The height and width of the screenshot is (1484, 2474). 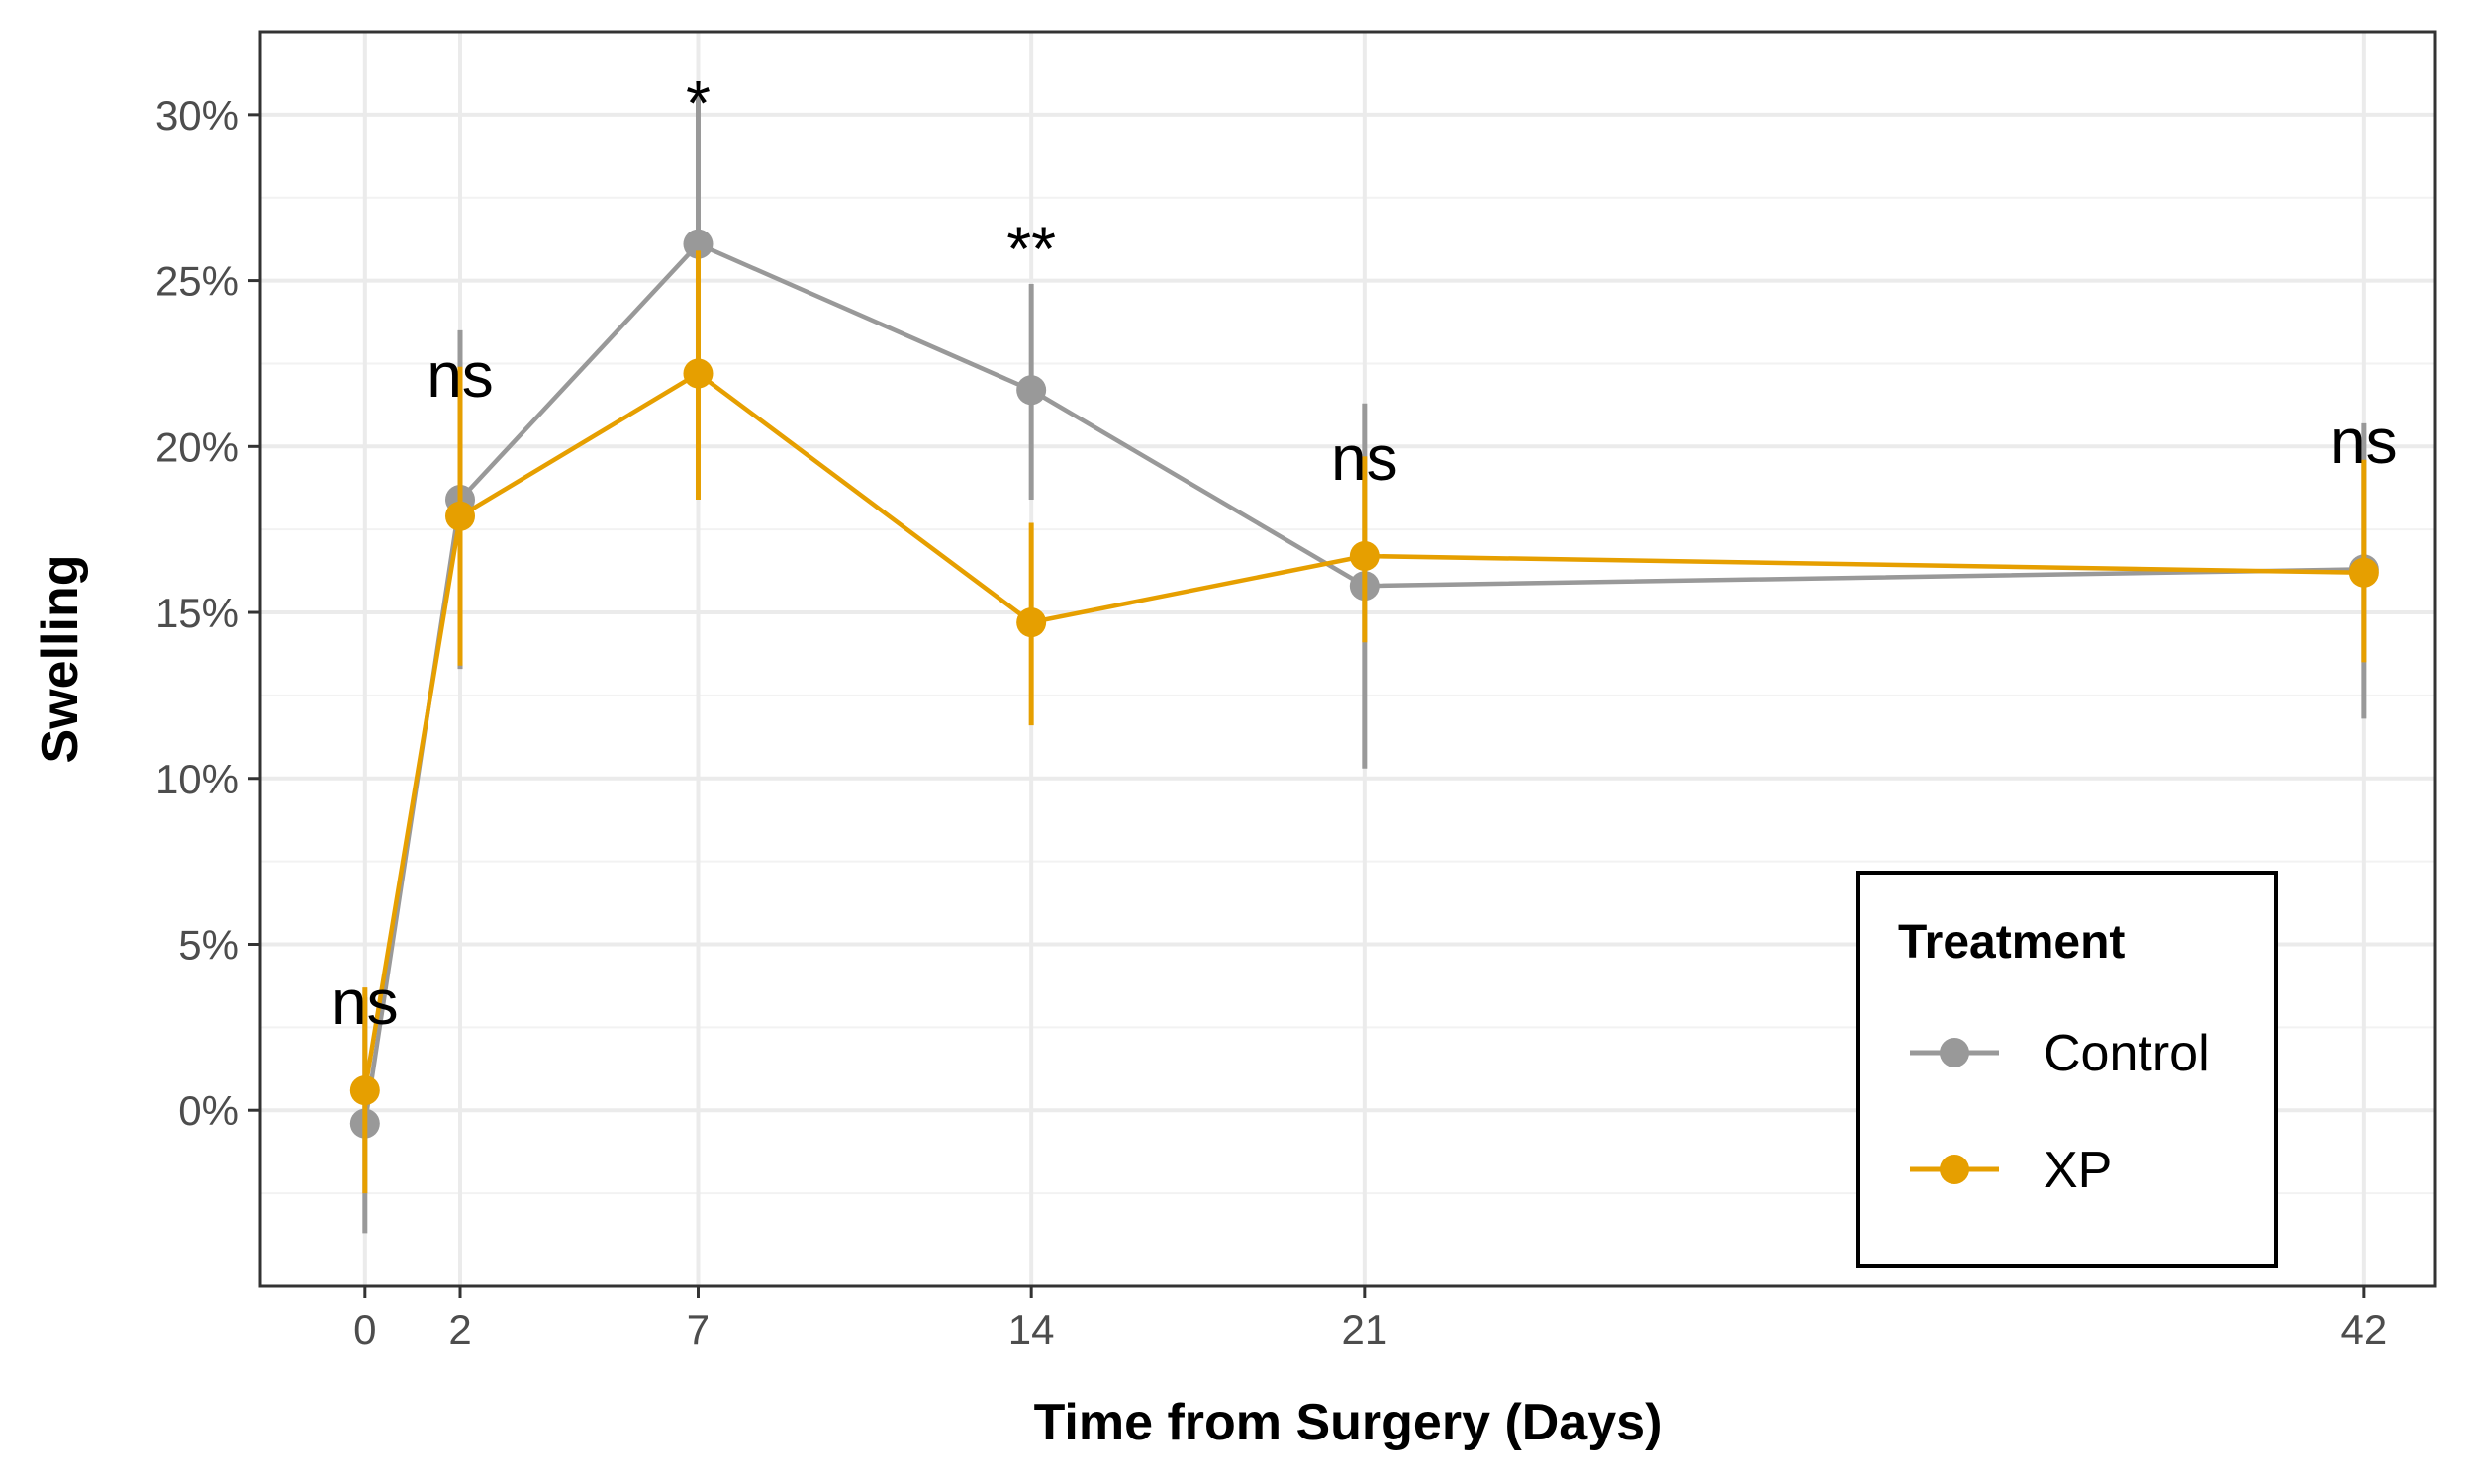 I want to click on y-tick-label: 10%, so click(x=197, y=779).